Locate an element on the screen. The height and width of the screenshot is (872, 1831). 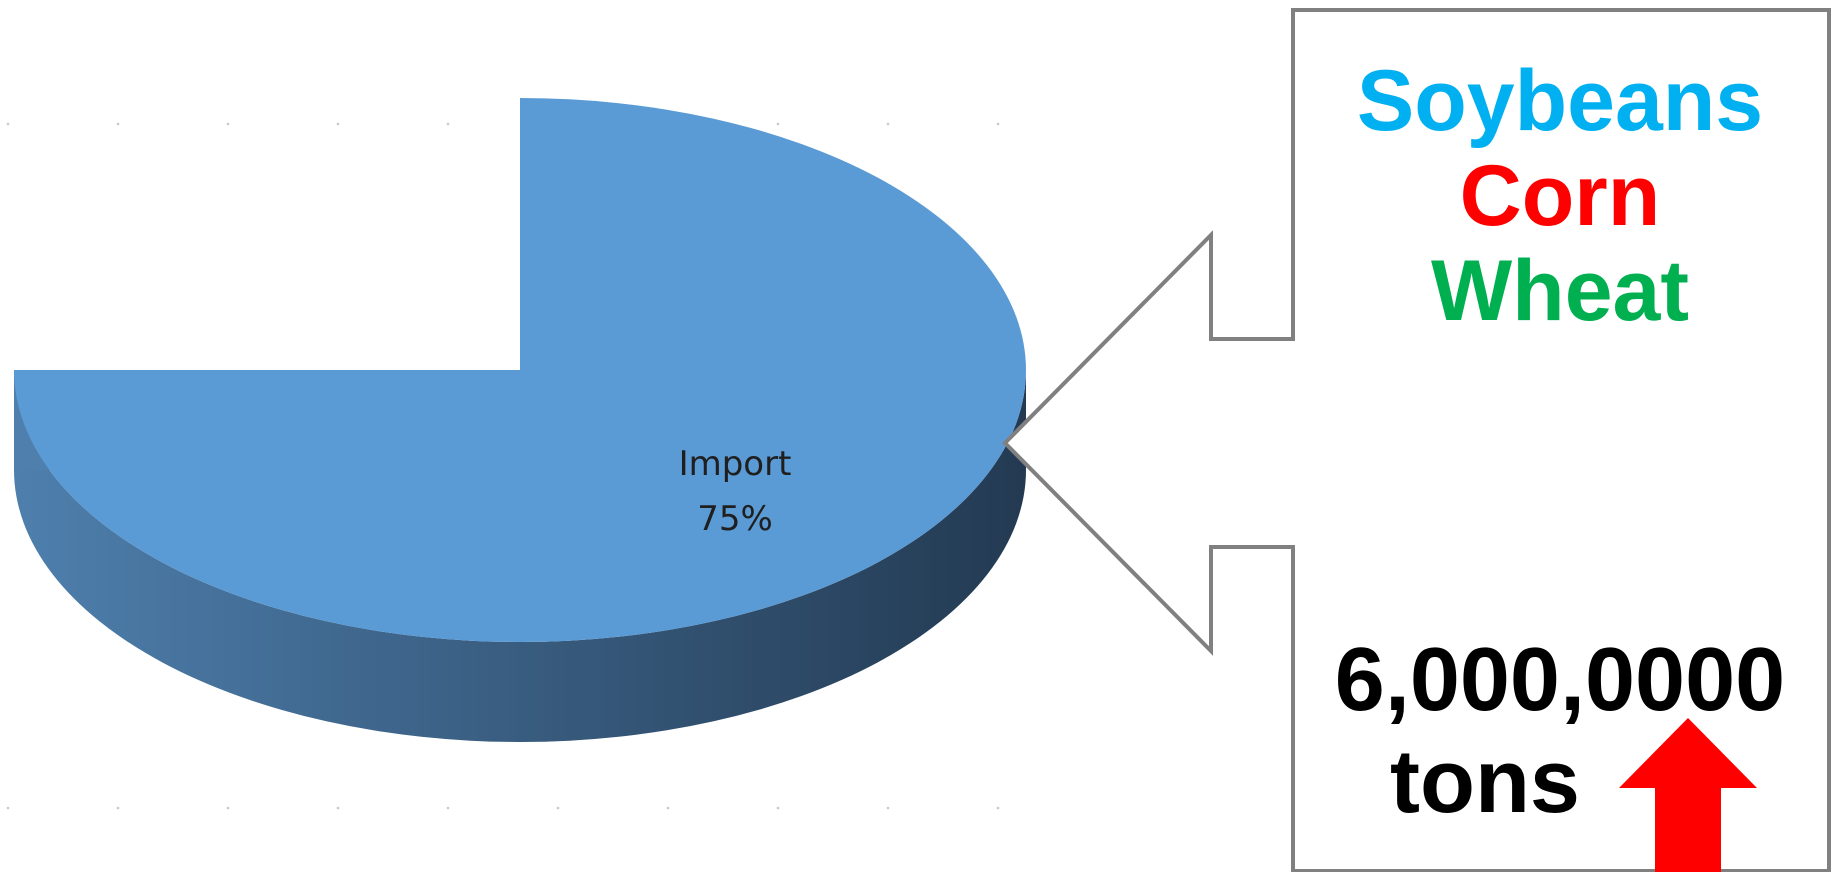
red-up-arrow-icon is located at coordinates (1688, 795).